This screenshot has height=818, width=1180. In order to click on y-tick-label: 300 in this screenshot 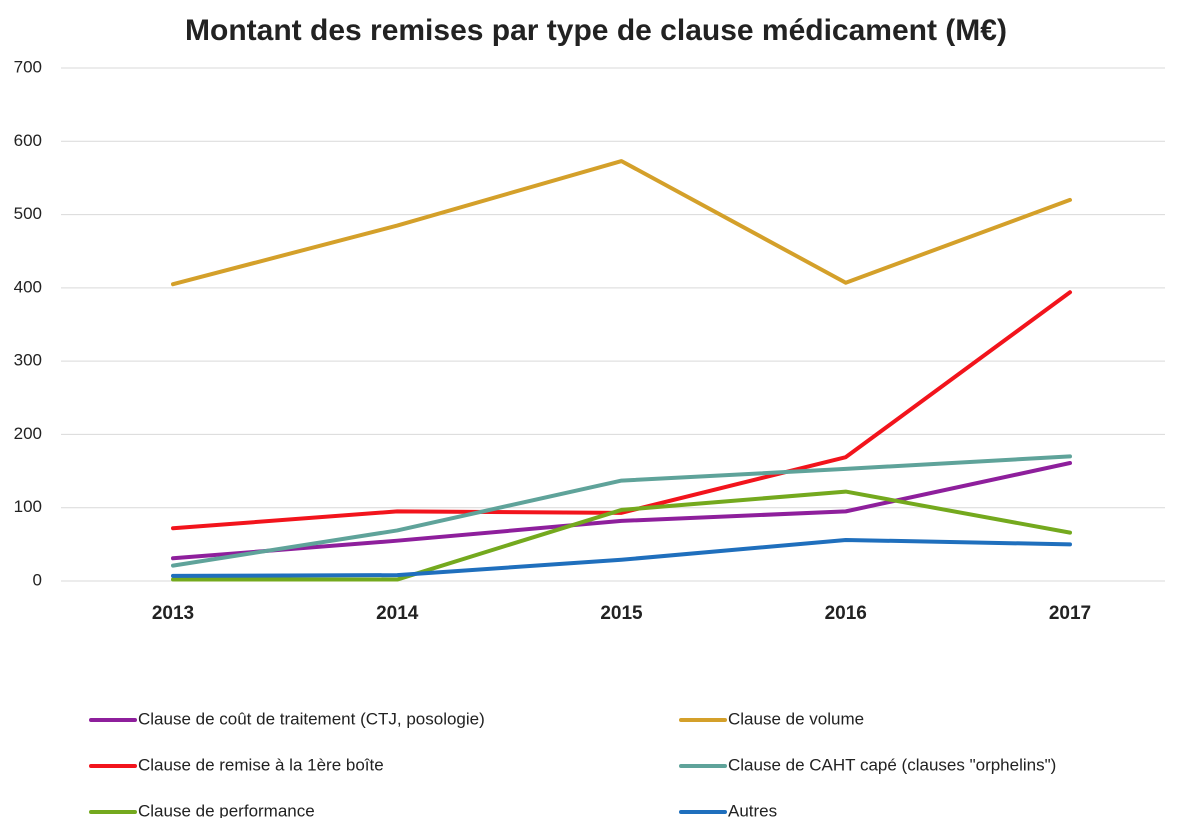, I will do `click(28, 360)`.